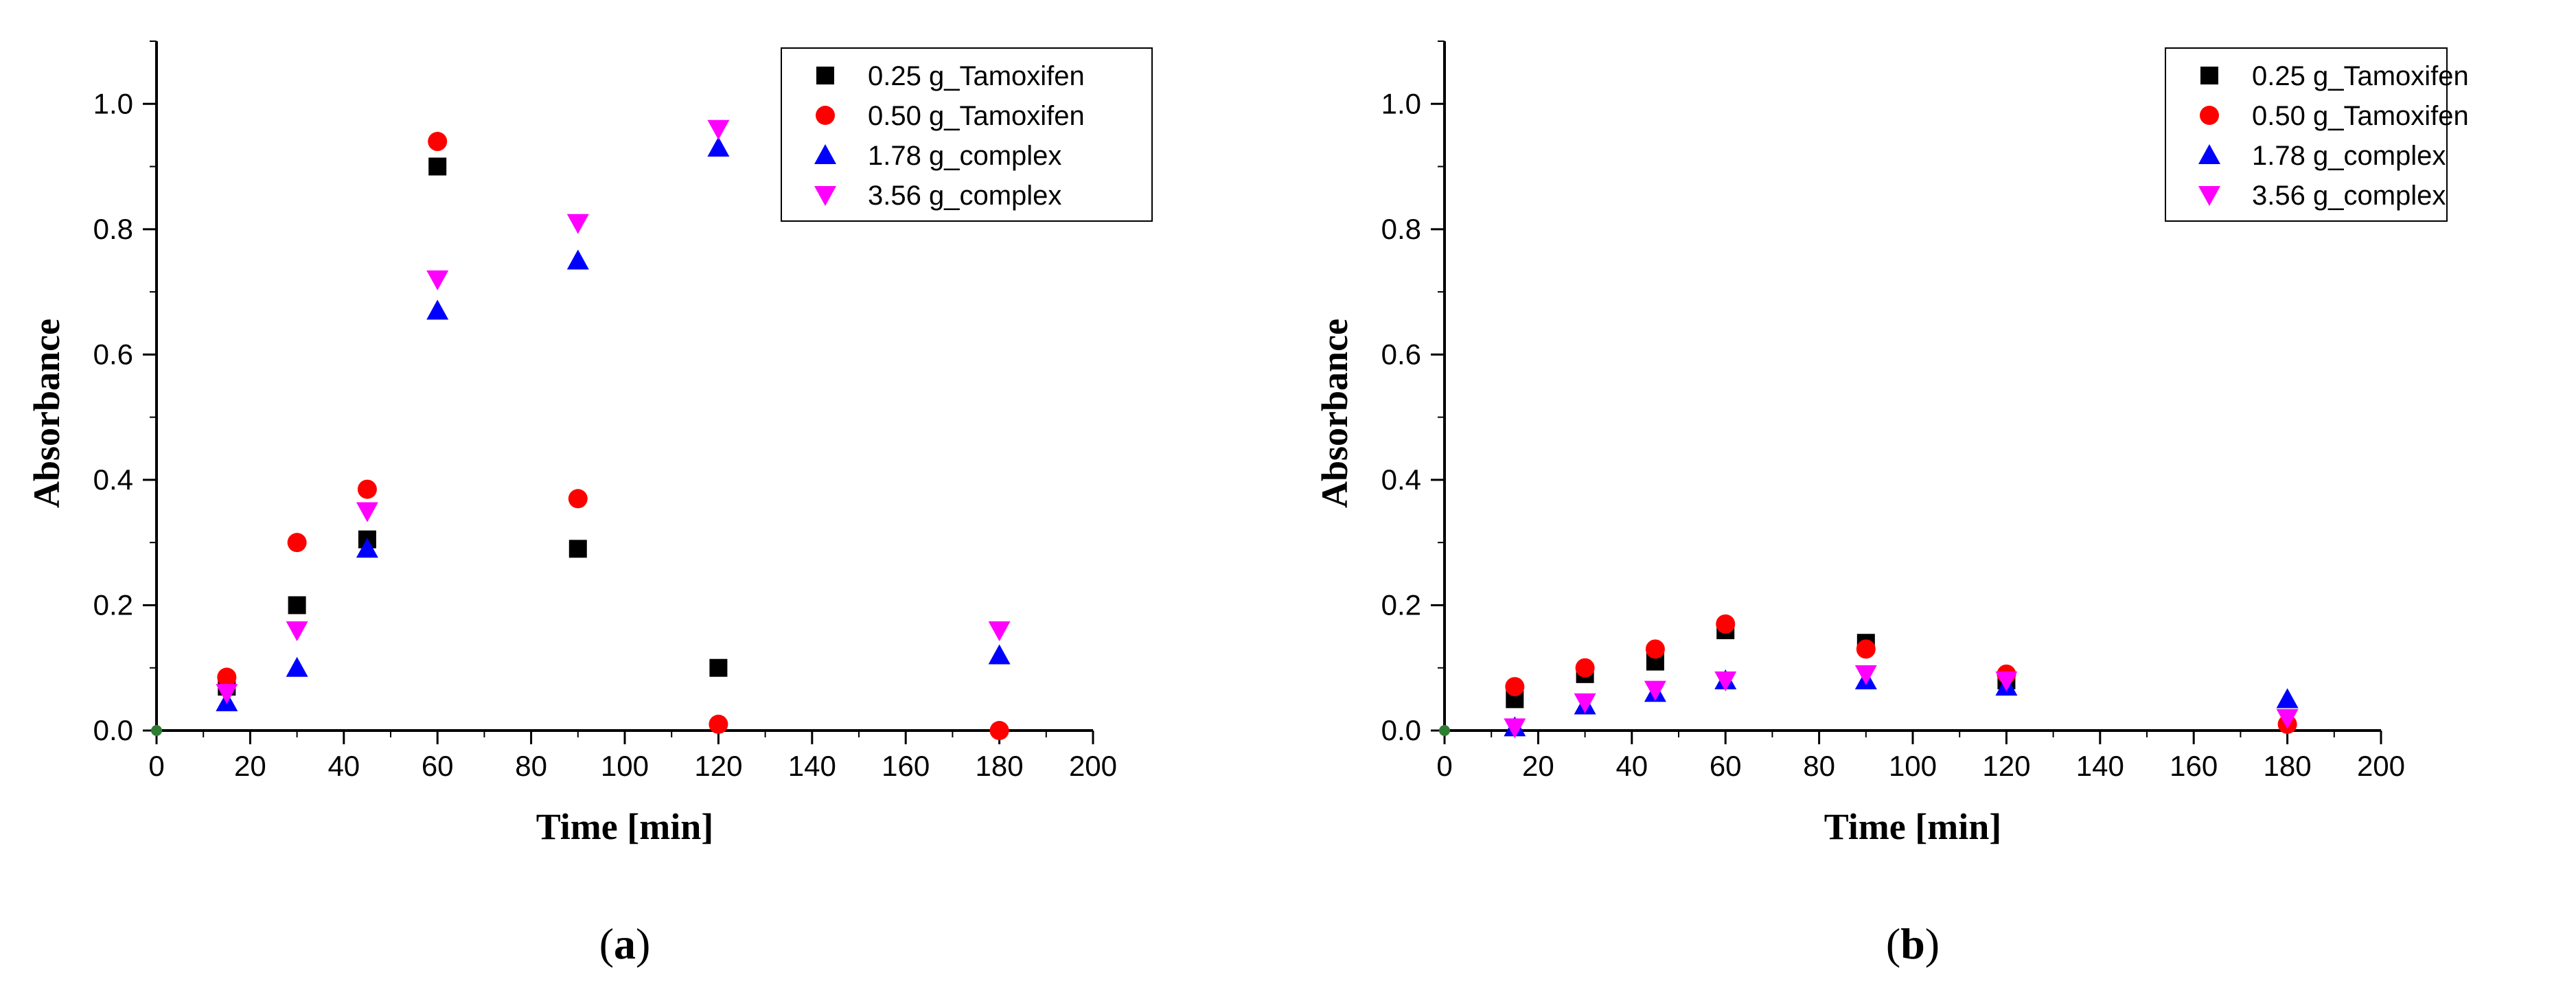 This screenshot has height=988, width=2576. What do you see at coordinates (965, 156) in the screenshot?
I see `legend-label: 1.78 g_complex` at bounding box center [965, 156].